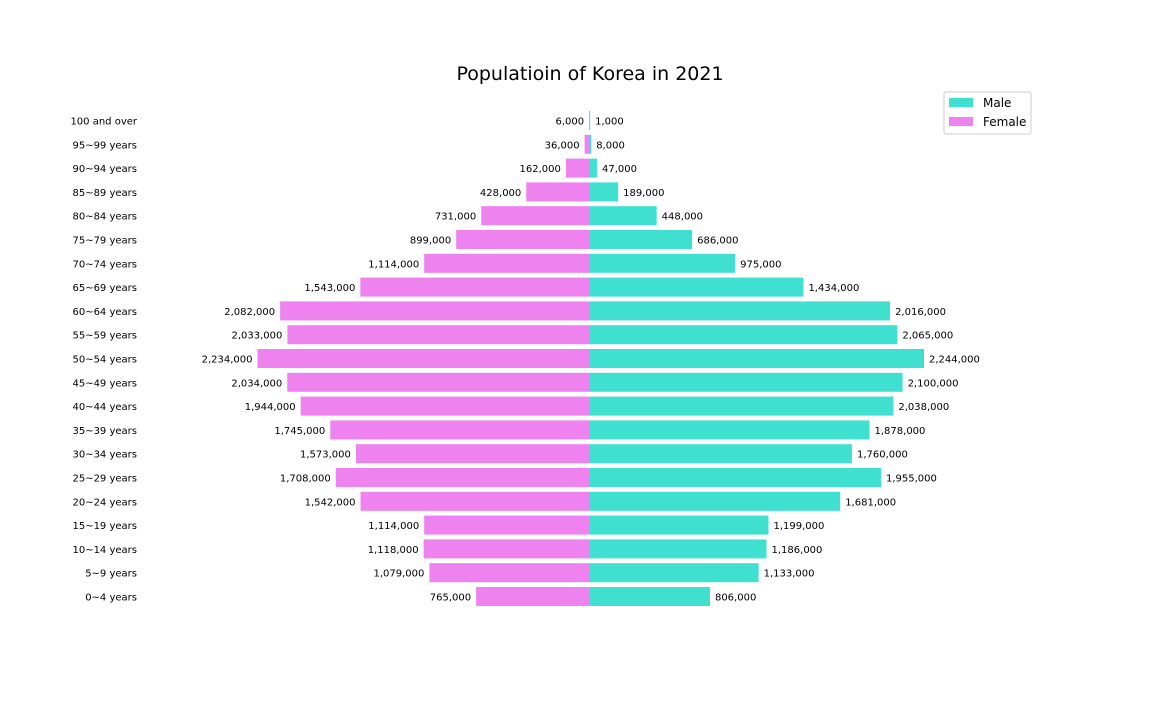 The width and height of the screenshot is (1152, 720). Describe the element at coordinates (923, 407) in the screenshot. I see `male-value-label: 2,038,000` at that location.